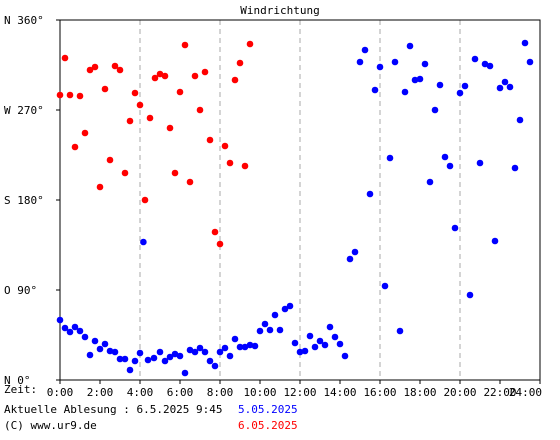  I want to click on legend-series-1: 5.05.2025, so click(268, 409).